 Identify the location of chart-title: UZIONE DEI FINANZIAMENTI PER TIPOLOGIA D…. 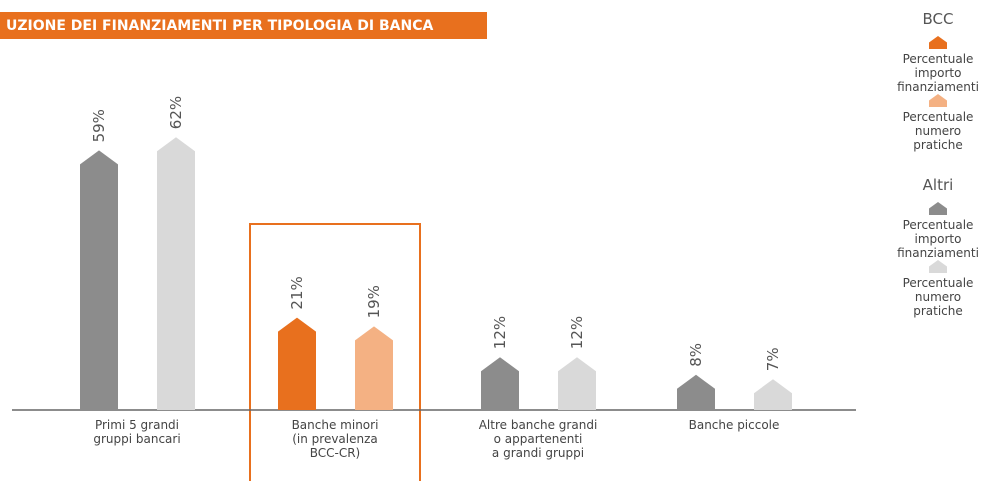
(219, 26).